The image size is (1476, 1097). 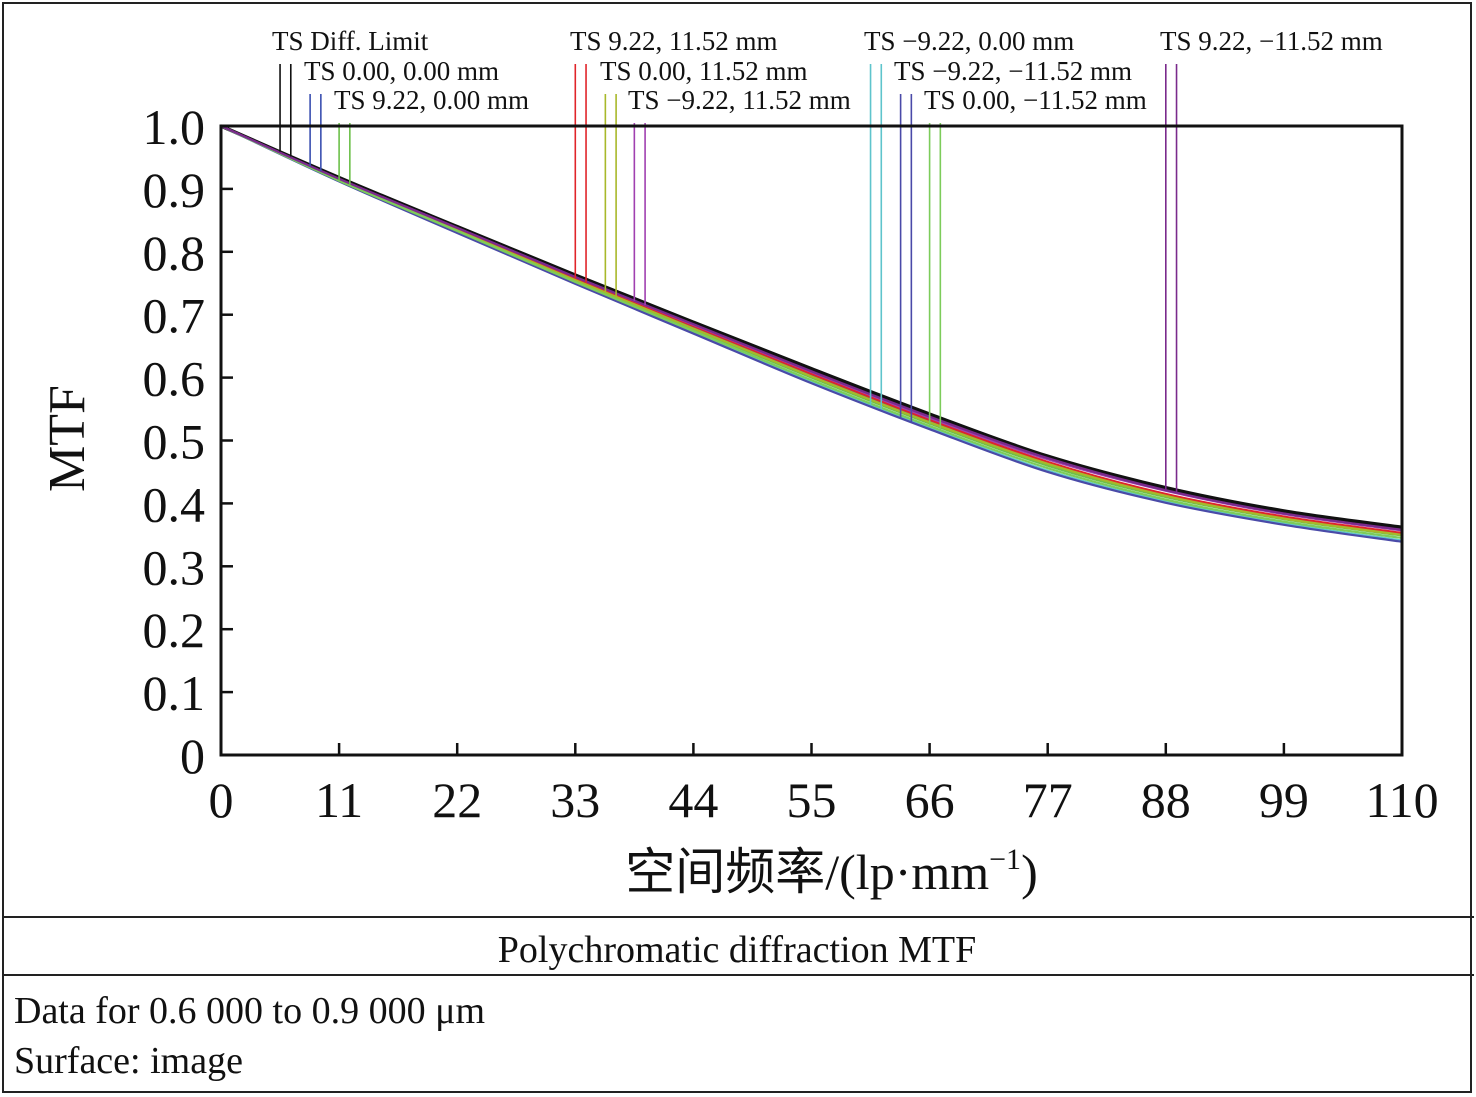 I want to click on x-axis-label: 空间频率/(lp·mm−1), so click(x=831, y=871).